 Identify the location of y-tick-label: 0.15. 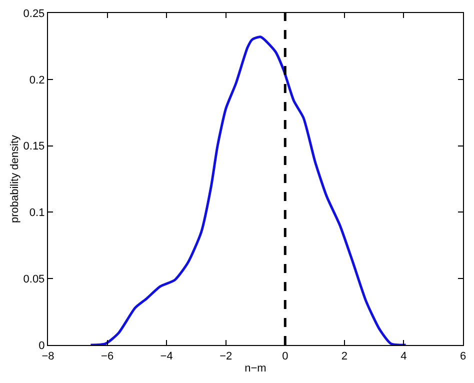
(34, 146).